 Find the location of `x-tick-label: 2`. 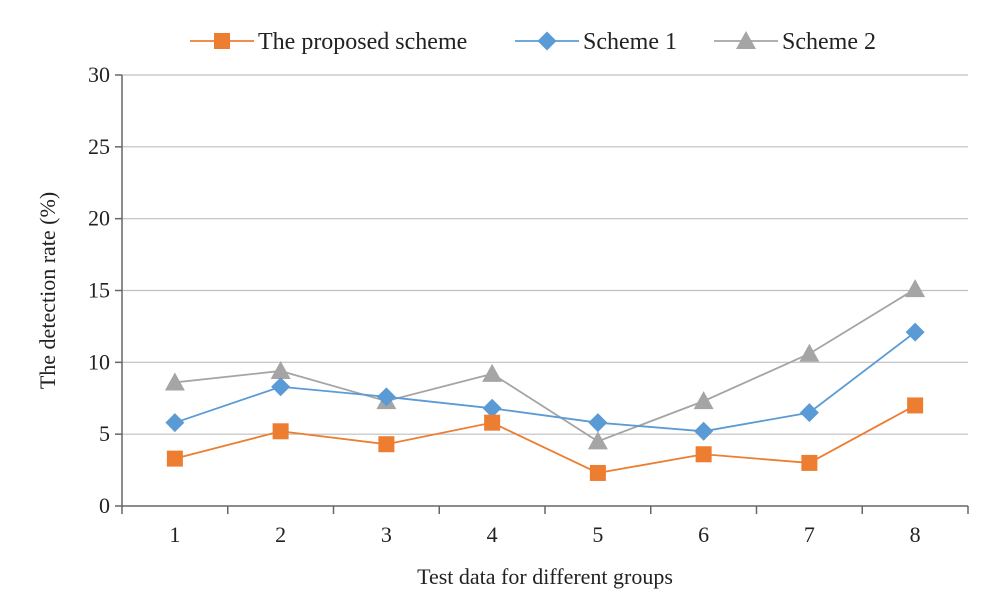

x-tick-label: 2 is located at coordinates (280, 534).